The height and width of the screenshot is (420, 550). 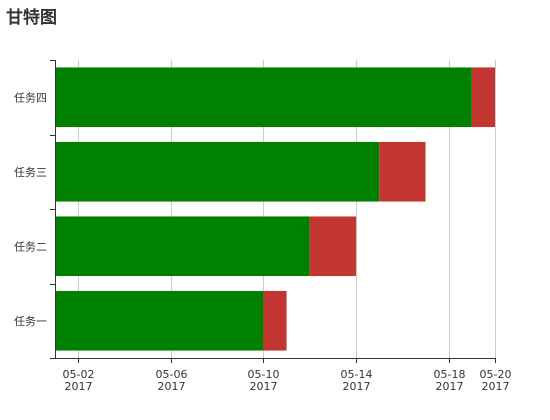 What do you see at coordinates (172, 374) in the screenshot?
I see `x-tick-label: 05-06` at bounding box center [172, 374].